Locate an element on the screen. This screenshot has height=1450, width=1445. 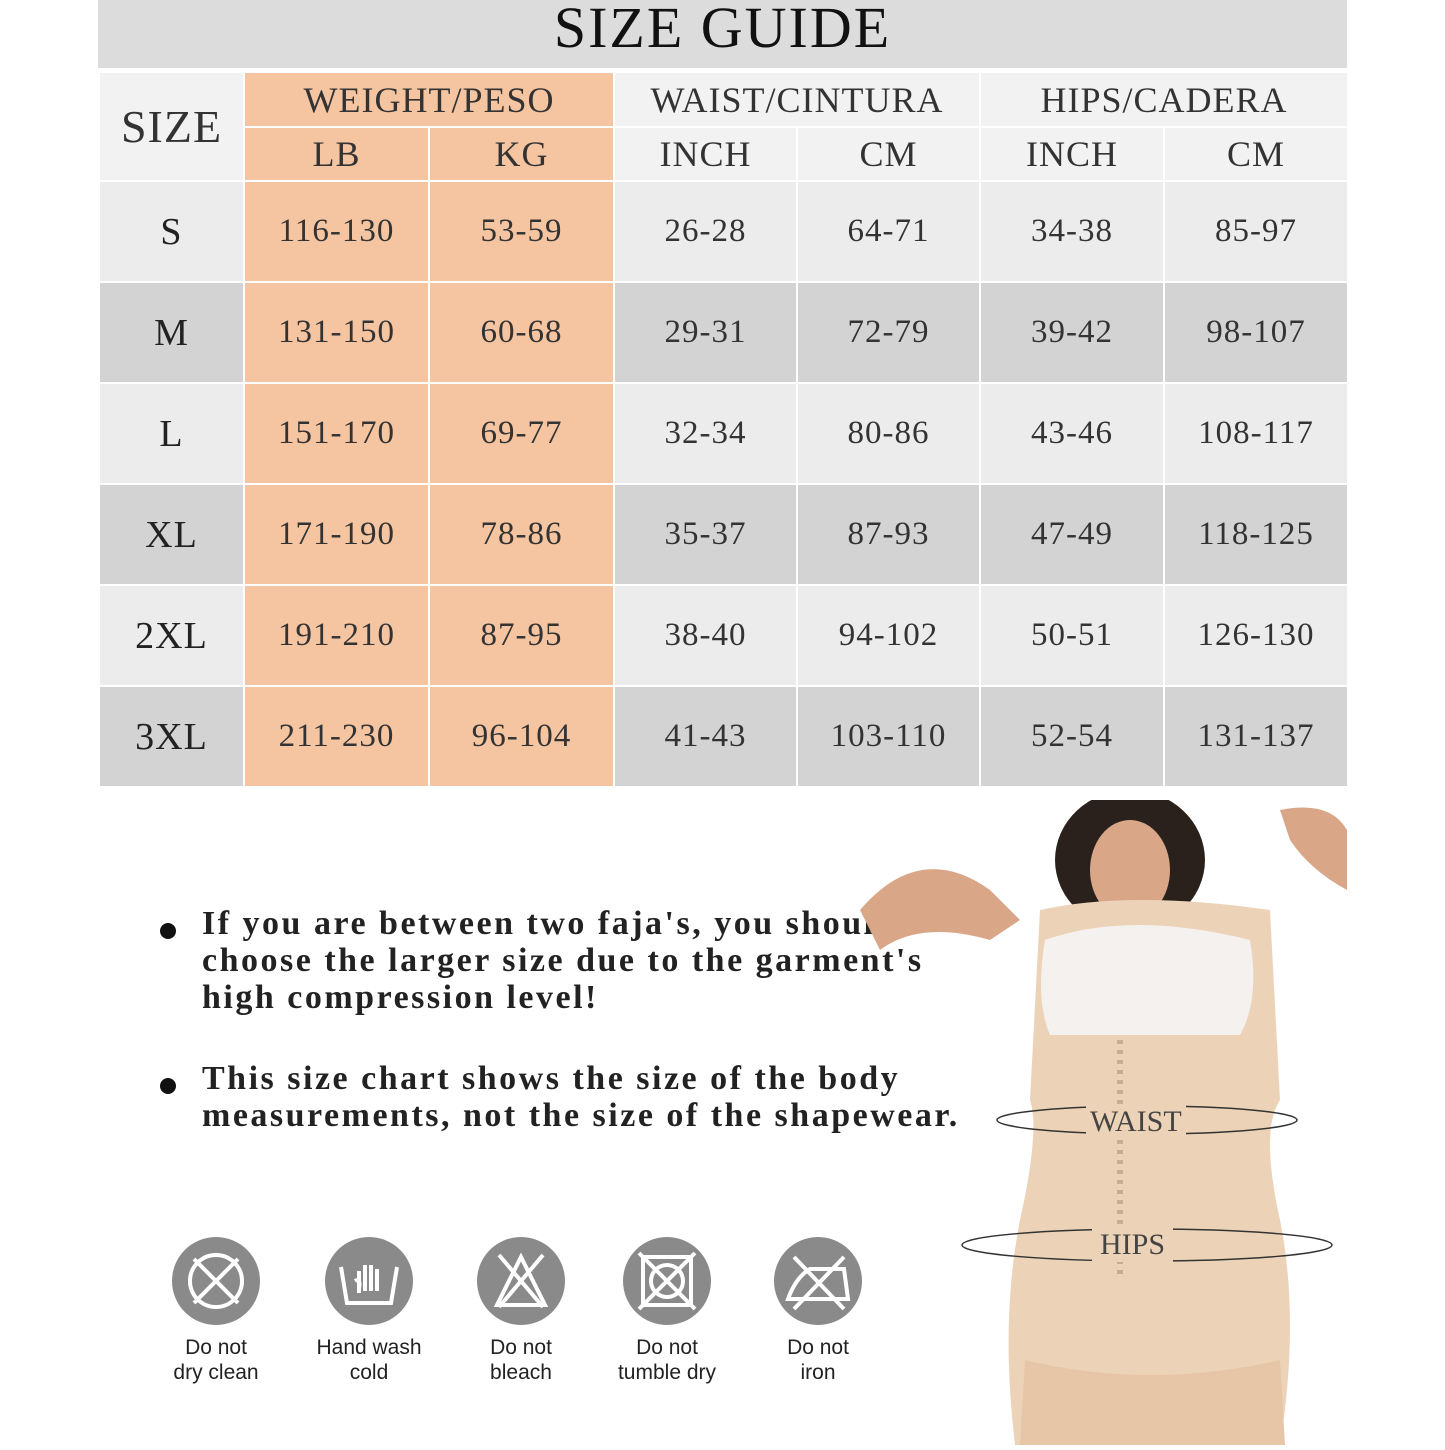
waist-header: WAIST/CINTURA is located at coordinates (797, 99).